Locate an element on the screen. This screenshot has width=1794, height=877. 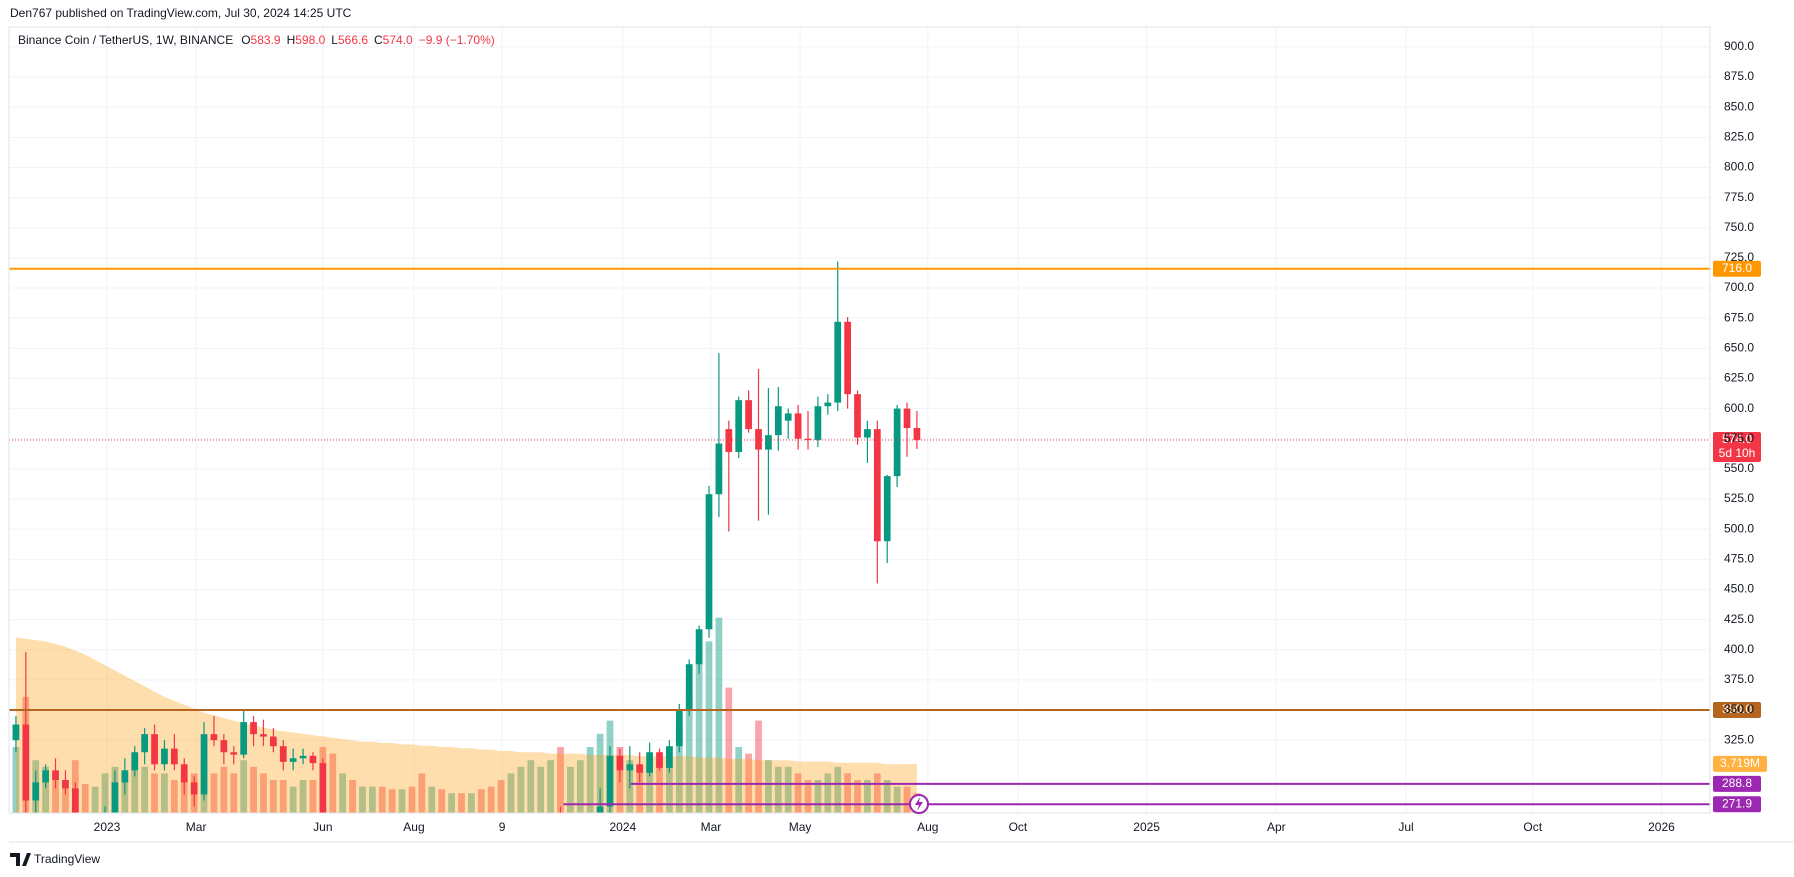
level-label: 716.0 is located at coordinates (1737, 268).